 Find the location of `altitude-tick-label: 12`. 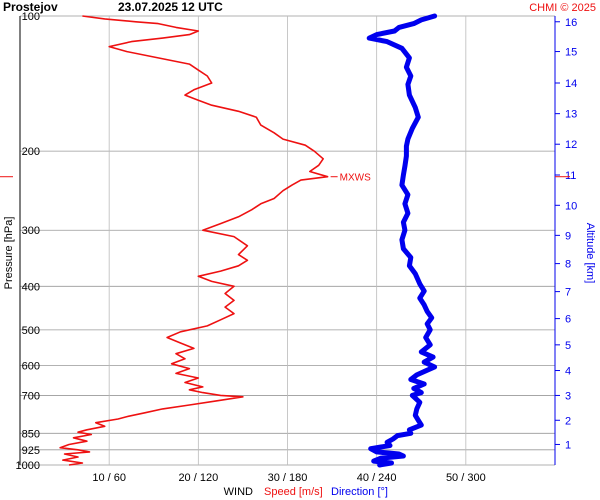

altitude-tick-label: 12 is located at coordinates (571, 145).